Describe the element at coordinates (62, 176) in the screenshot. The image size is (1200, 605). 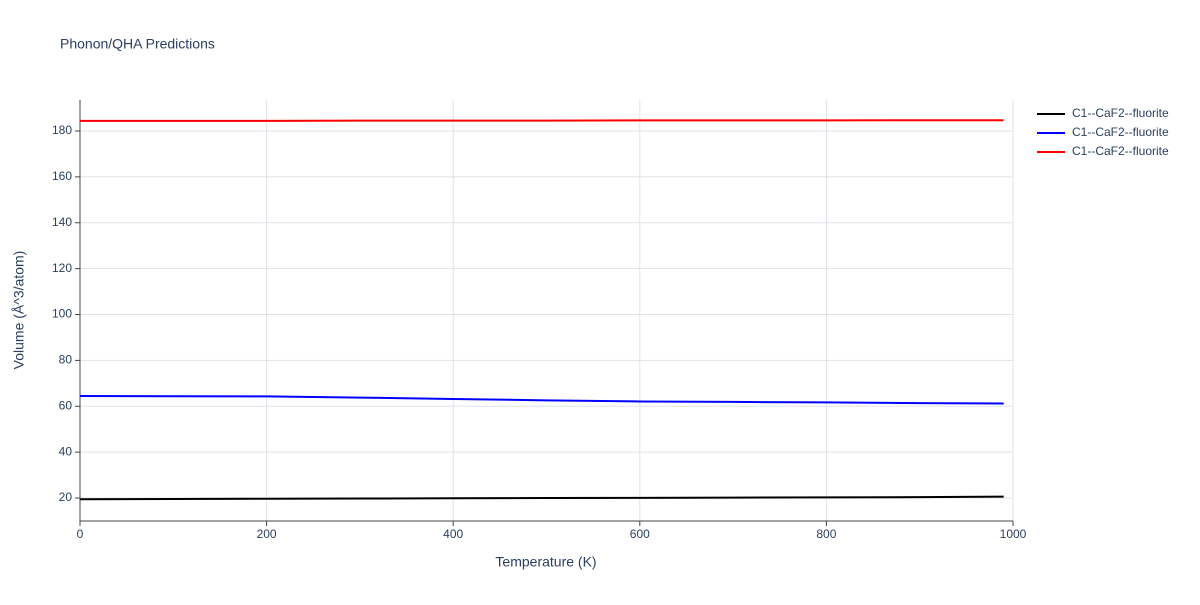
I see `y-tick-label: 160` at that location.